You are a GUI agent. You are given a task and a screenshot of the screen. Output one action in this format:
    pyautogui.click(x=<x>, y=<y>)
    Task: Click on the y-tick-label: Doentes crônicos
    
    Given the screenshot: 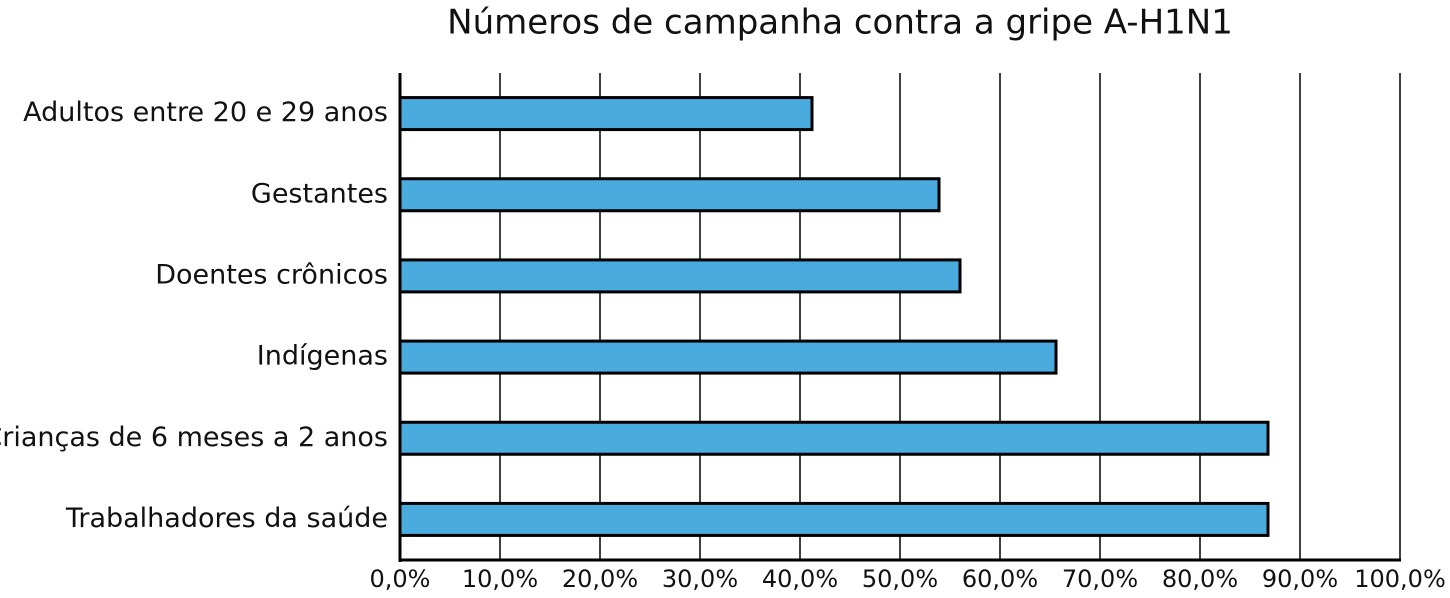 What is the action you would take?
    pyautogui.click(x=271, y=274)
    